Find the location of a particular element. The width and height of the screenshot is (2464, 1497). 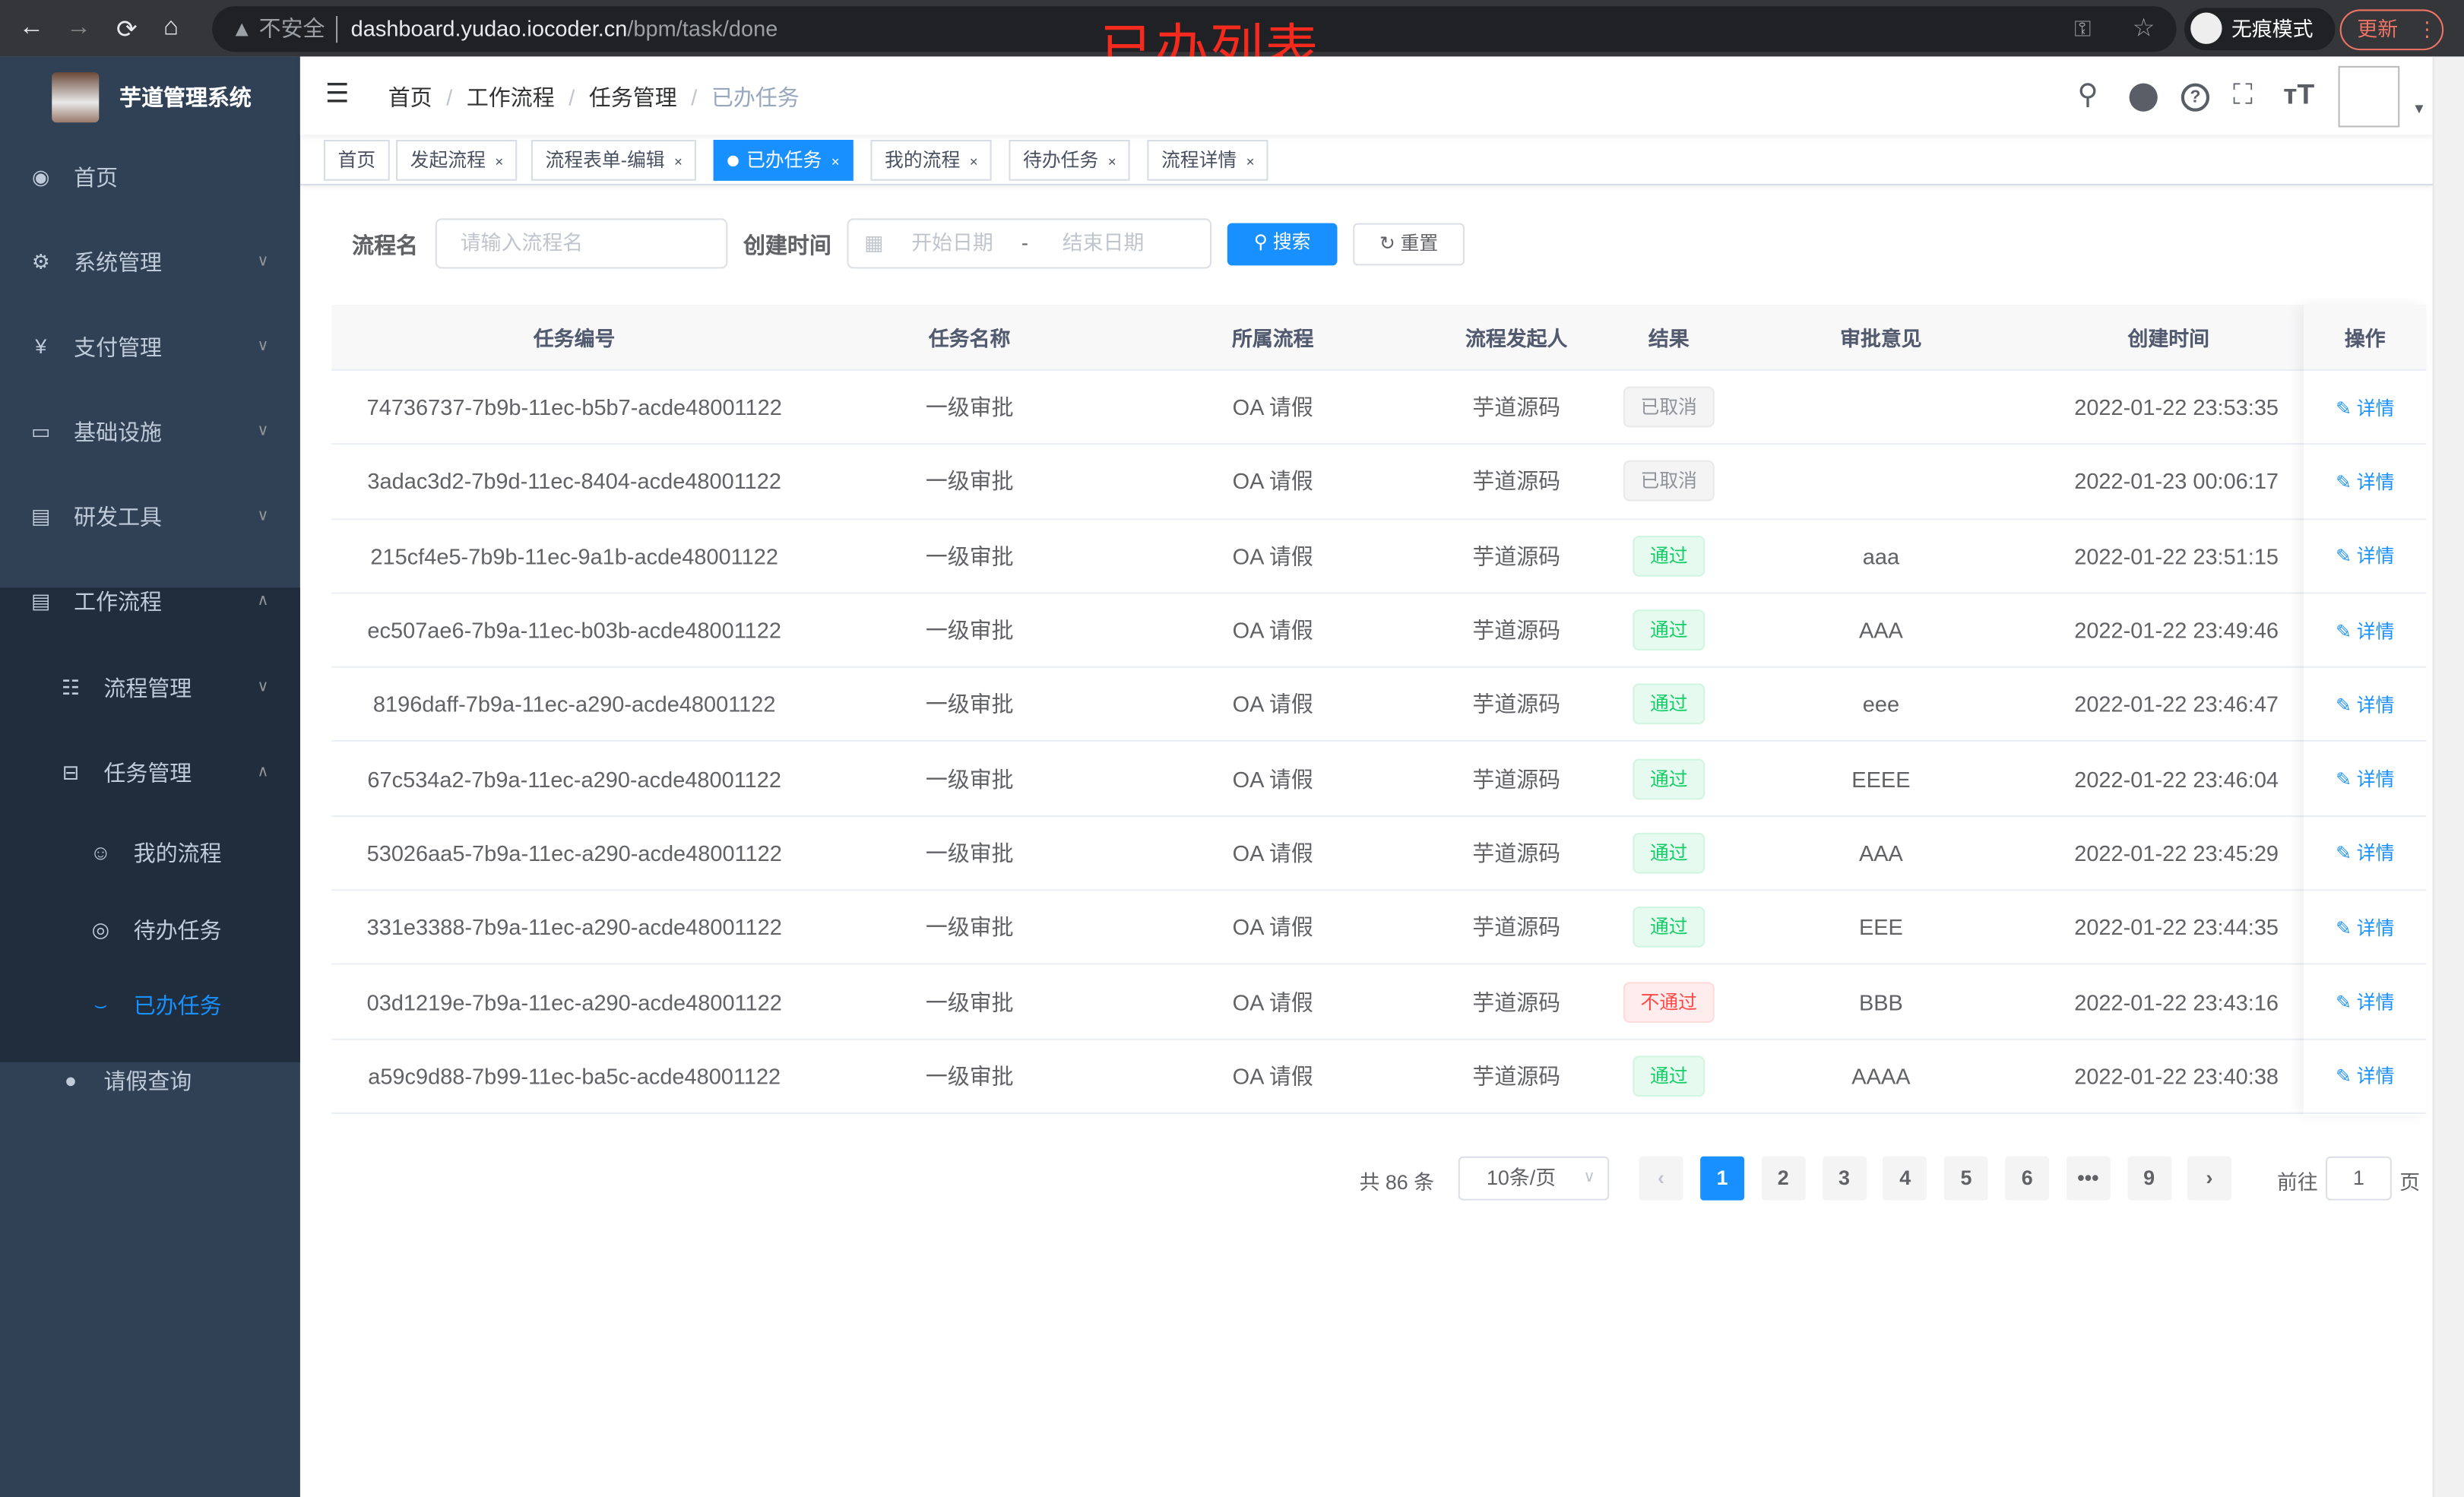

list-icon: ☷ is located at coordinates (71, 688).